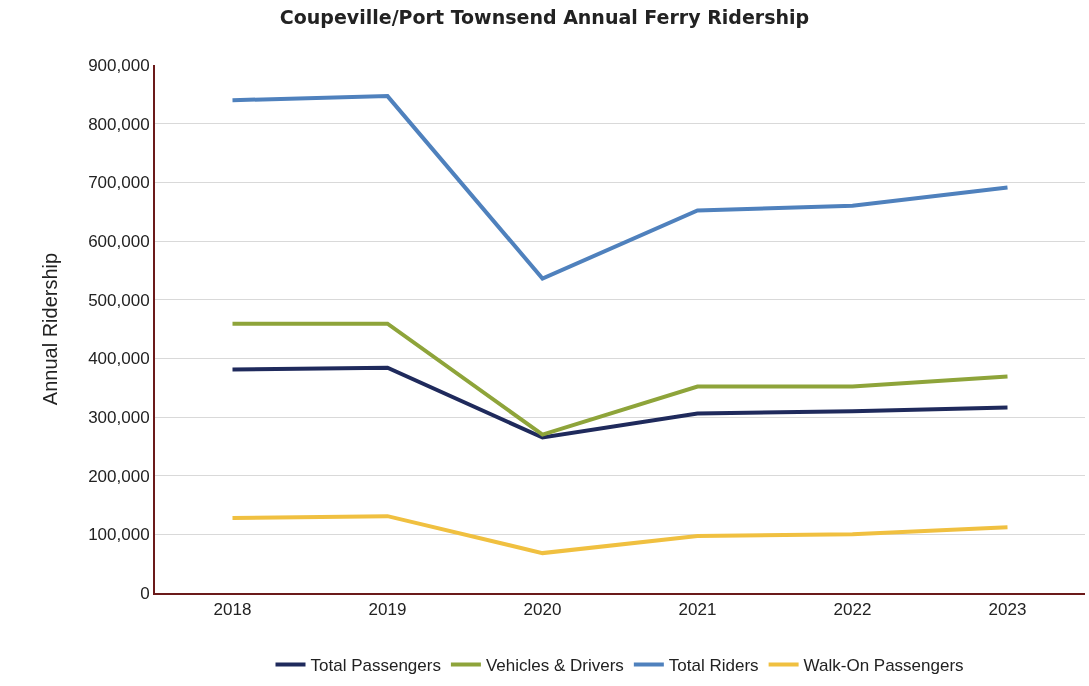  I want to click on y-tick-label: 400,000, so click(119, 359).